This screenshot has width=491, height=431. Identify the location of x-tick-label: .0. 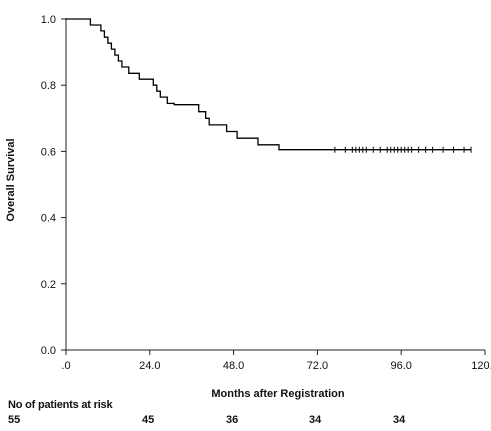
(65, 366).